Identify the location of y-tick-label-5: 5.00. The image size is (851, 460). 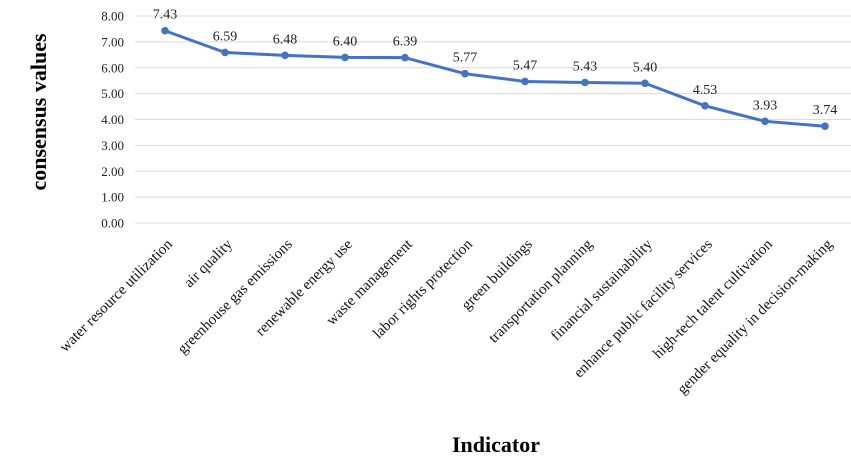
(112, 93).